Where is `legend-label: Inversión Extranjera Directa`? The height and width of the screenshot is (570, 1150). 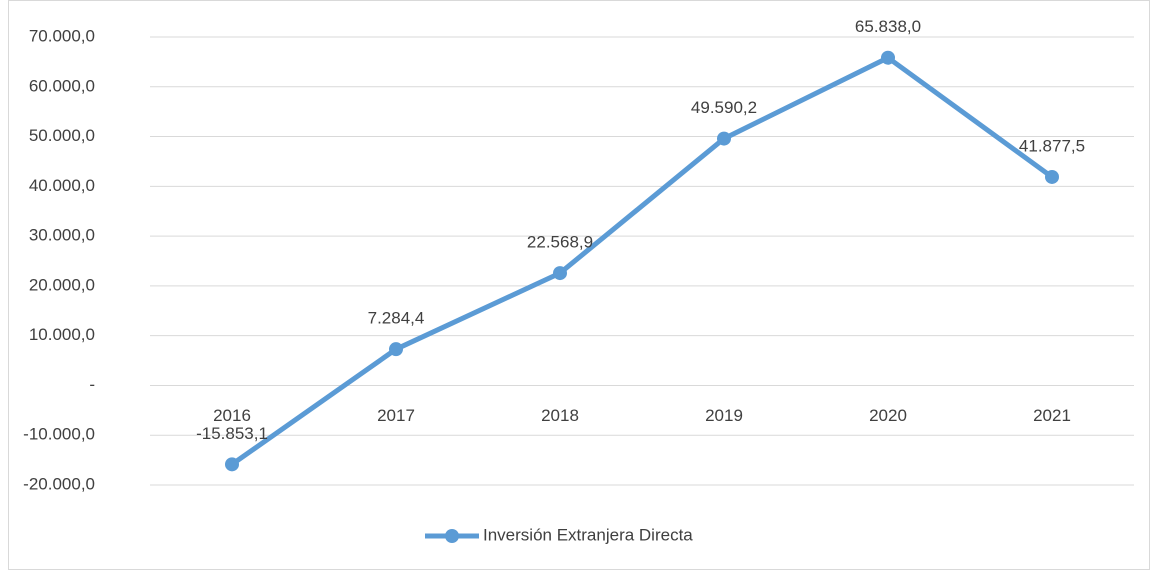 legend-label: Inversión Extranjera Directa is located at coordinates (588, 534).